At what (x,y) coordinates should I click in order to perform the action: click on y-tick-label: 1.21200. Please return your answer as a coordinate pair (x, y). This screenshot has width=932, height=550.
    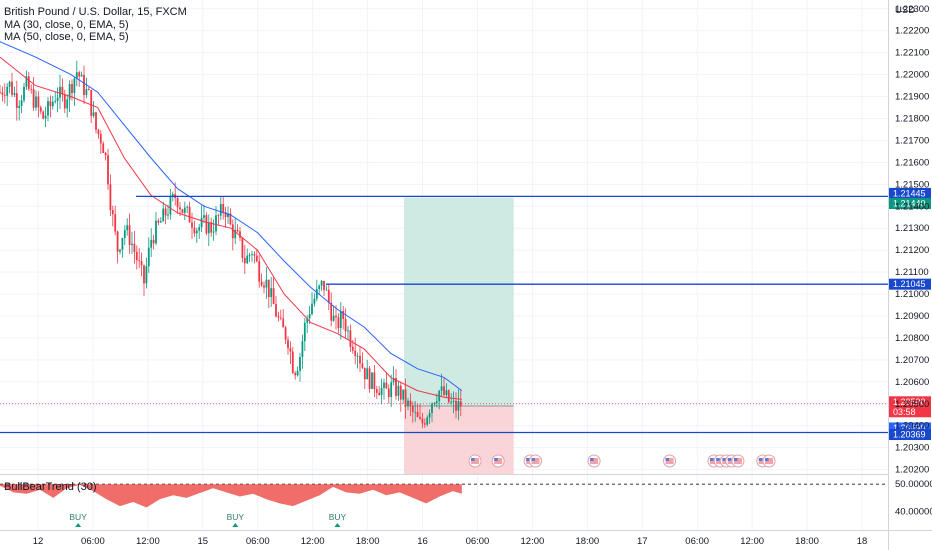
    Looking at the image, I should click on (912, 250).